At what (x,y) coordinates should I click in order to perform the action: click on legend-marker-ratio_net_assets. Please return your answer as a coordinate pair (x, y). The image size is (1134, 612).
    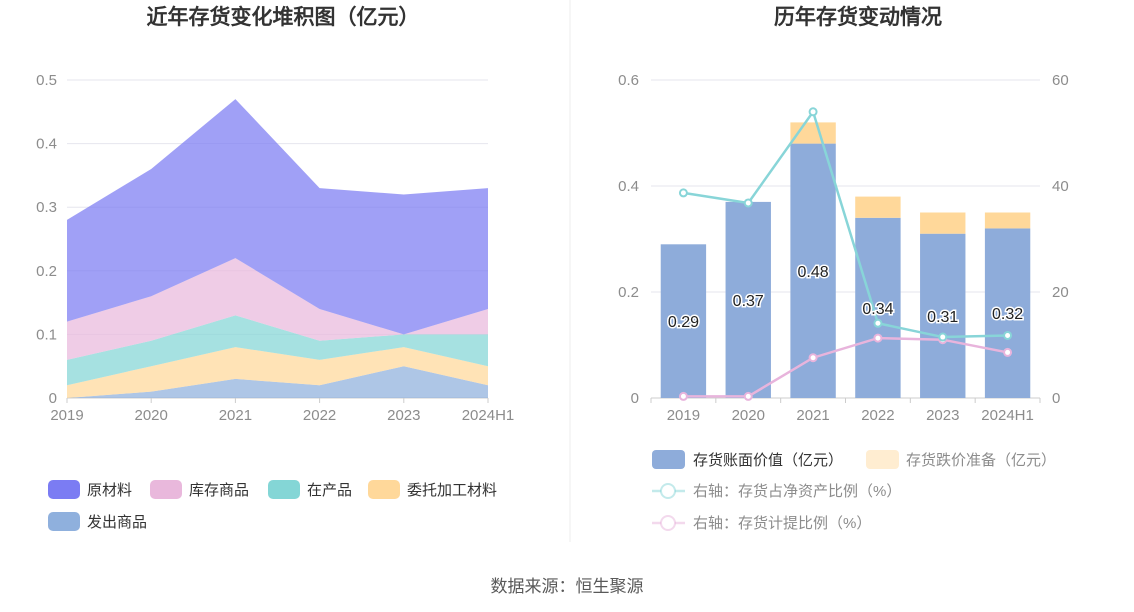
    Looking at the image, I should click on (668, 491).